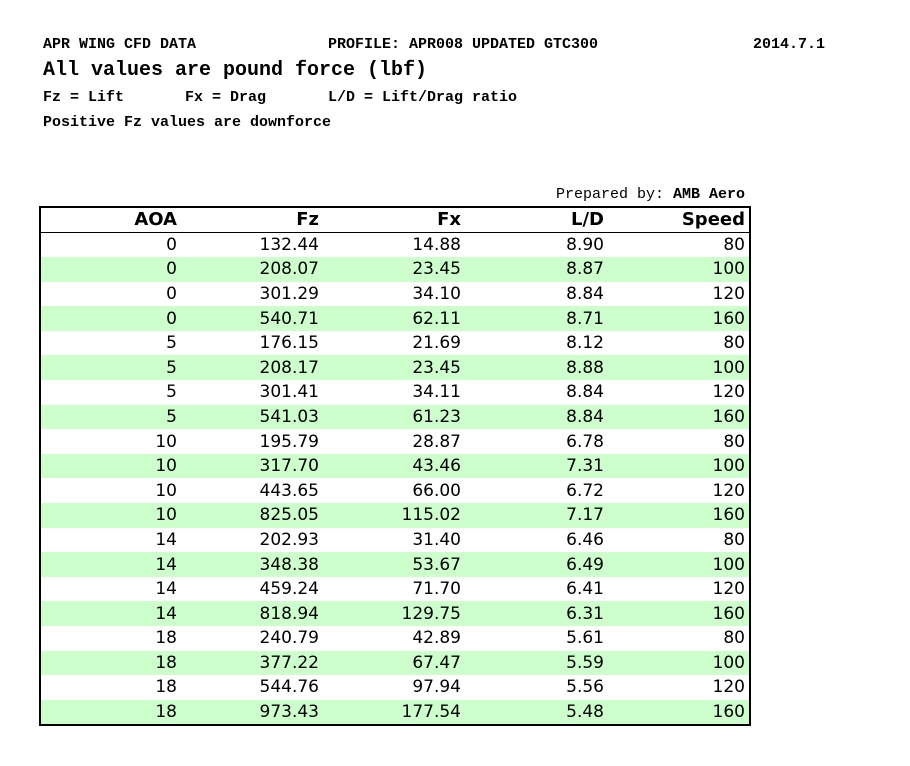 This screenshot has height=766, width=910. I want to click on row: 10 443.65 66.00 6.72 120, so click(395, 490).